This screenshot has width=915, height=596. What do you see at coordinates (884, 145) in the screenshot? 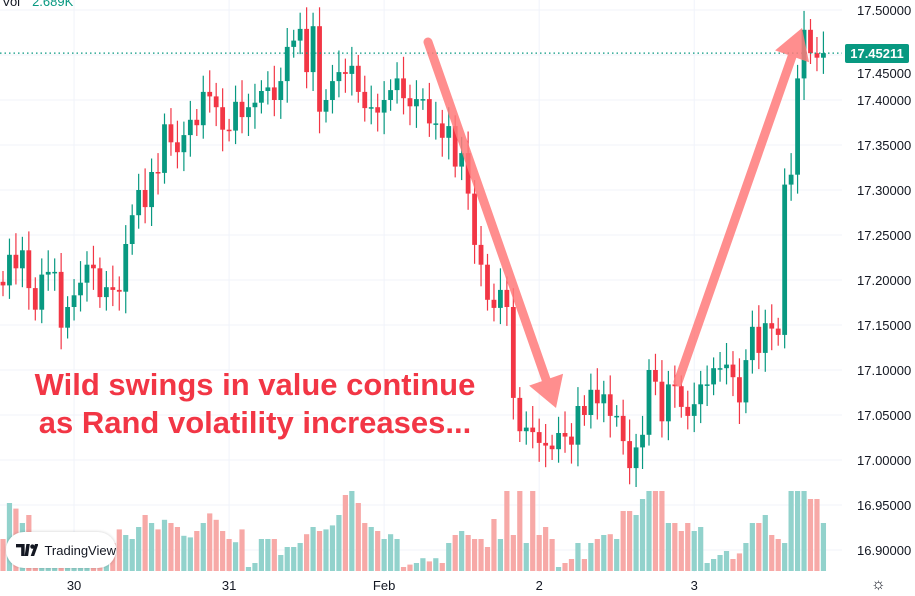
I see `y-tick-label: 17.35000` at bounding box center [884, 145].